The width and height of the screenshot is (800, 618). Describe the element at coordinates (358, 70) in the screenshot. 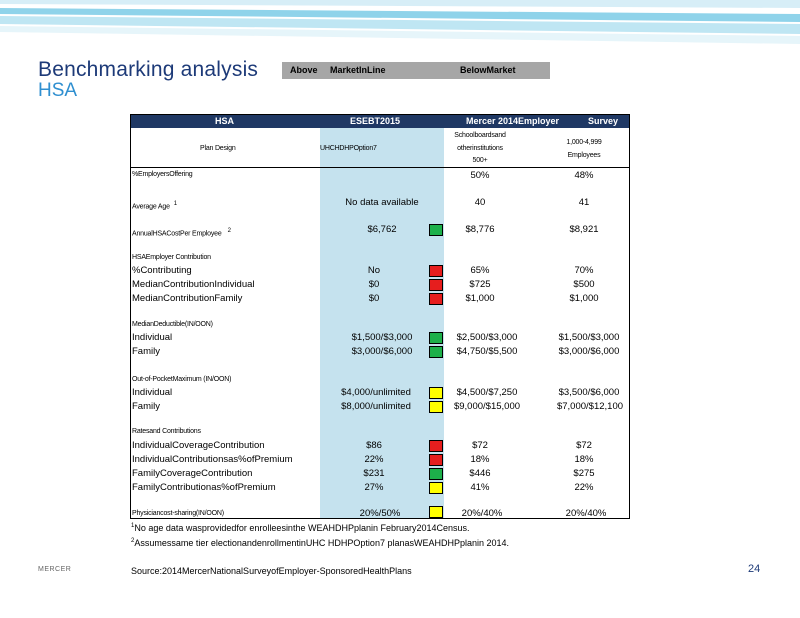

I see `legend-inline: MarketInLine` at that location.